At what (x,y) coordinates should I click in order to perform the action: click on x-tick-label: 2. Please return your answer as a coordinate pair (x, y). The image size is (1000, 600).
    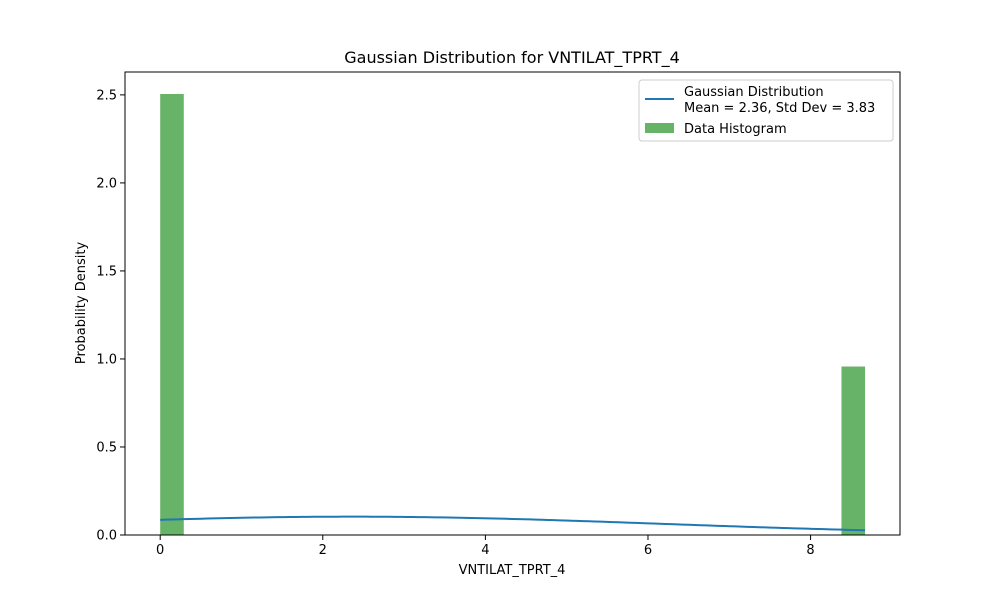
    Looking at the image, I should click on (323, 550).